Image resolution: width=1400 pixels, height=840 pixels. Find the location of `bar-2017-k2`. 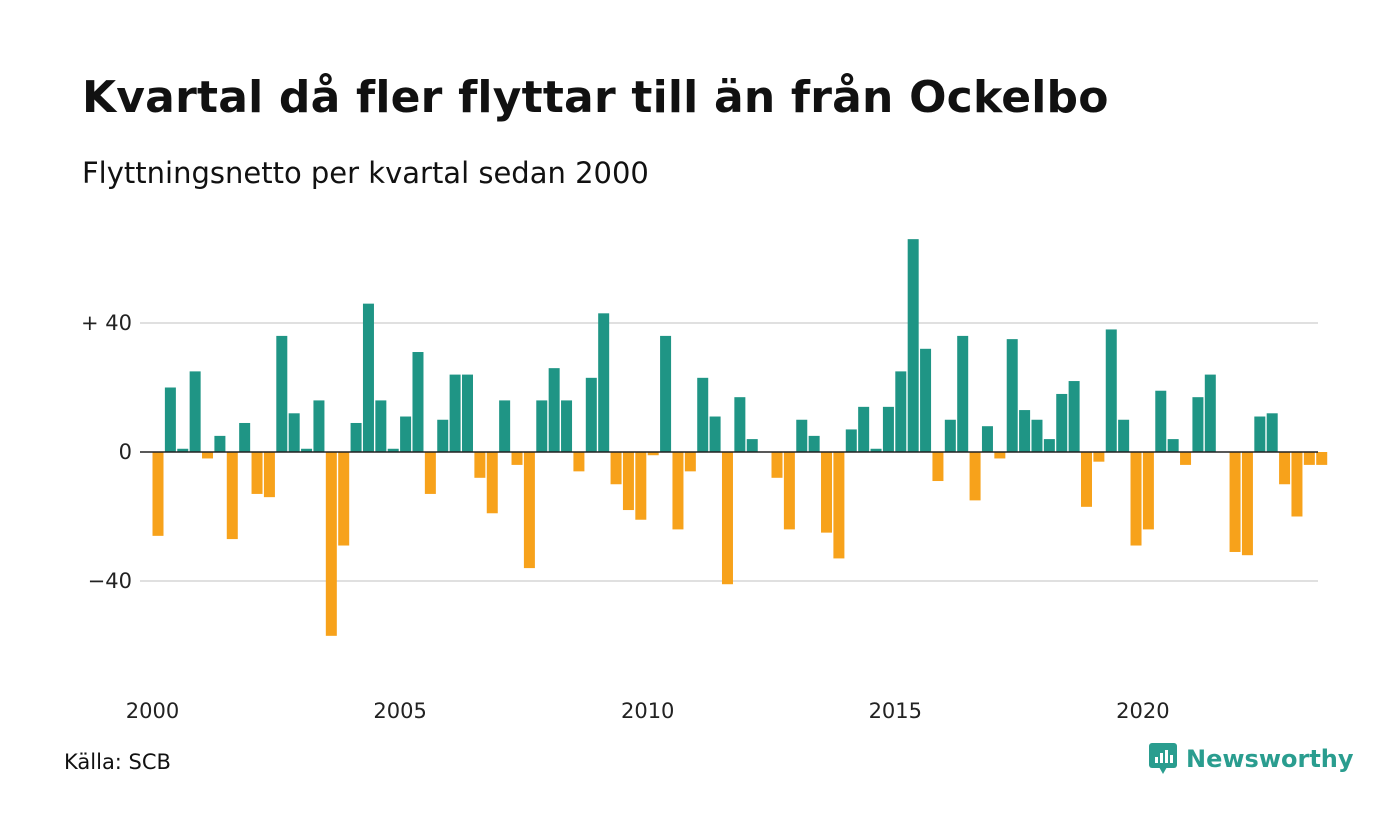

bar-2017-k2 is located at coordinates (1012, 396).